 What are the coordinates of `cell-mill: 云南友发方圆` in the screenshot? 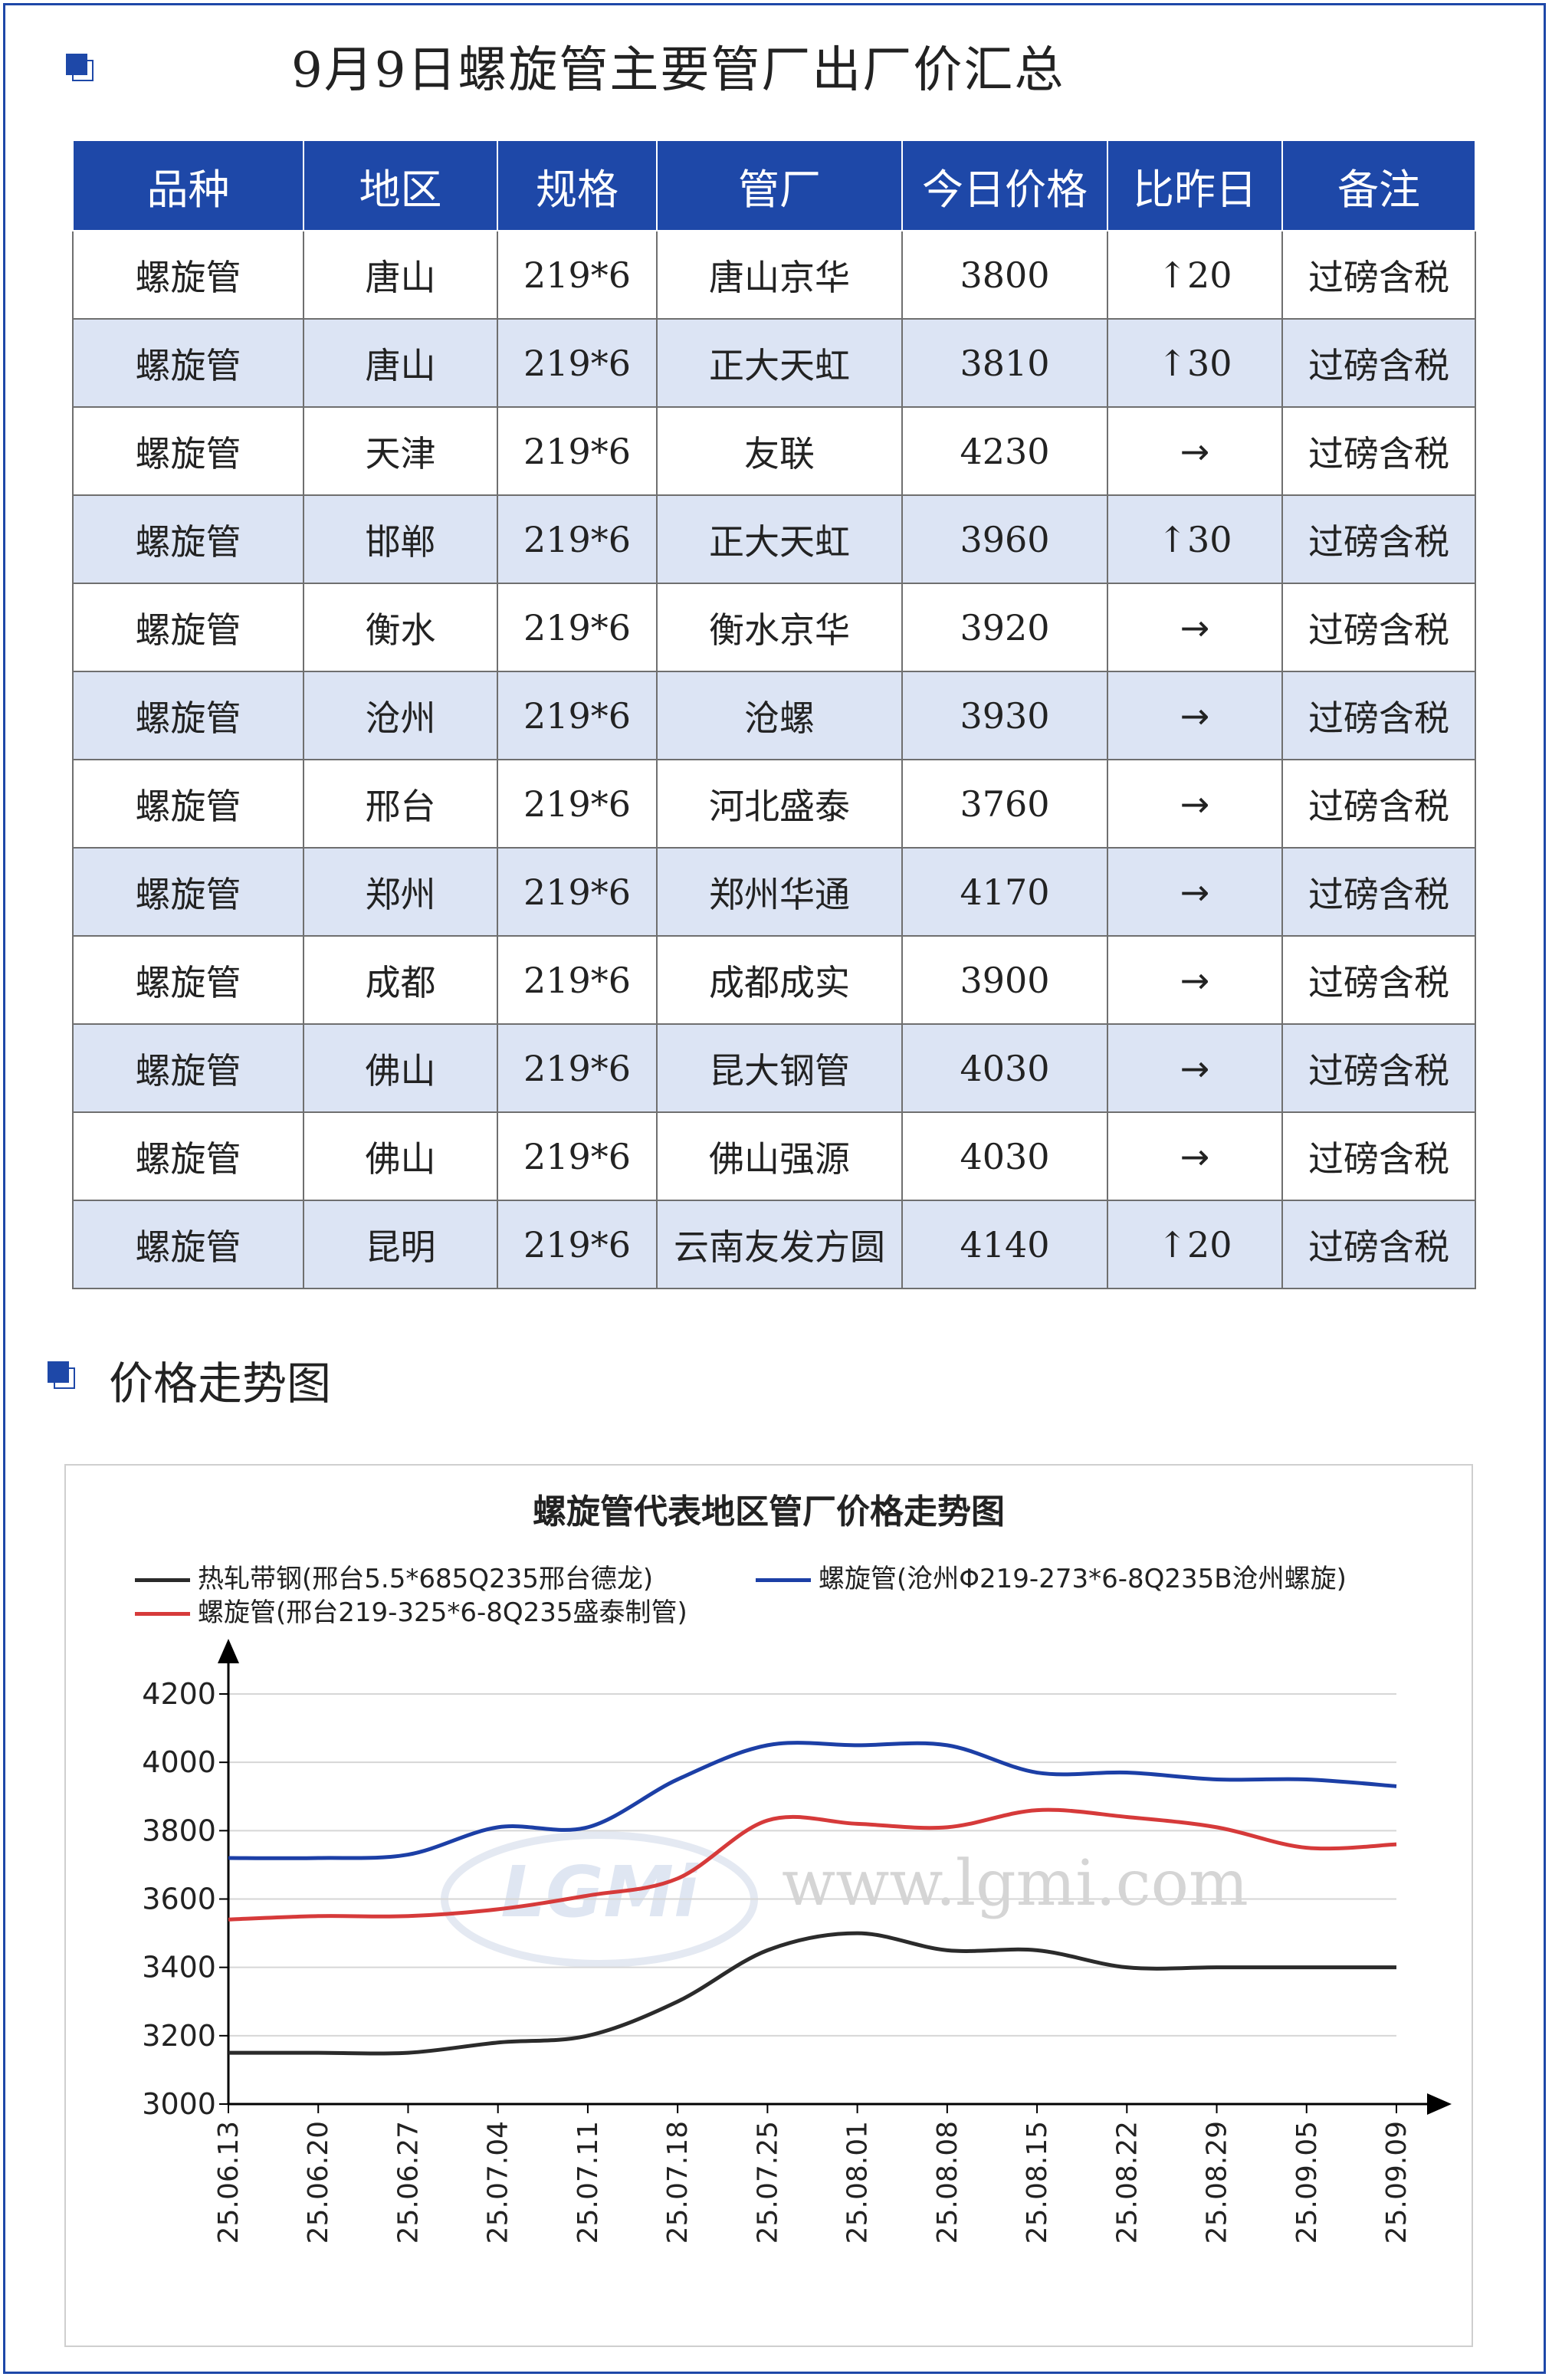 It's located at (779, 1244).